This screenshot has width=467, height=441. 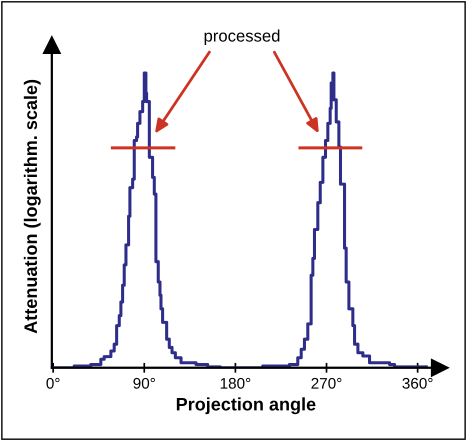 What do you see at coordinates (326, 383) in the screenshot?
I see `x-tick-label: 270°` at bounding box center [326, 383].